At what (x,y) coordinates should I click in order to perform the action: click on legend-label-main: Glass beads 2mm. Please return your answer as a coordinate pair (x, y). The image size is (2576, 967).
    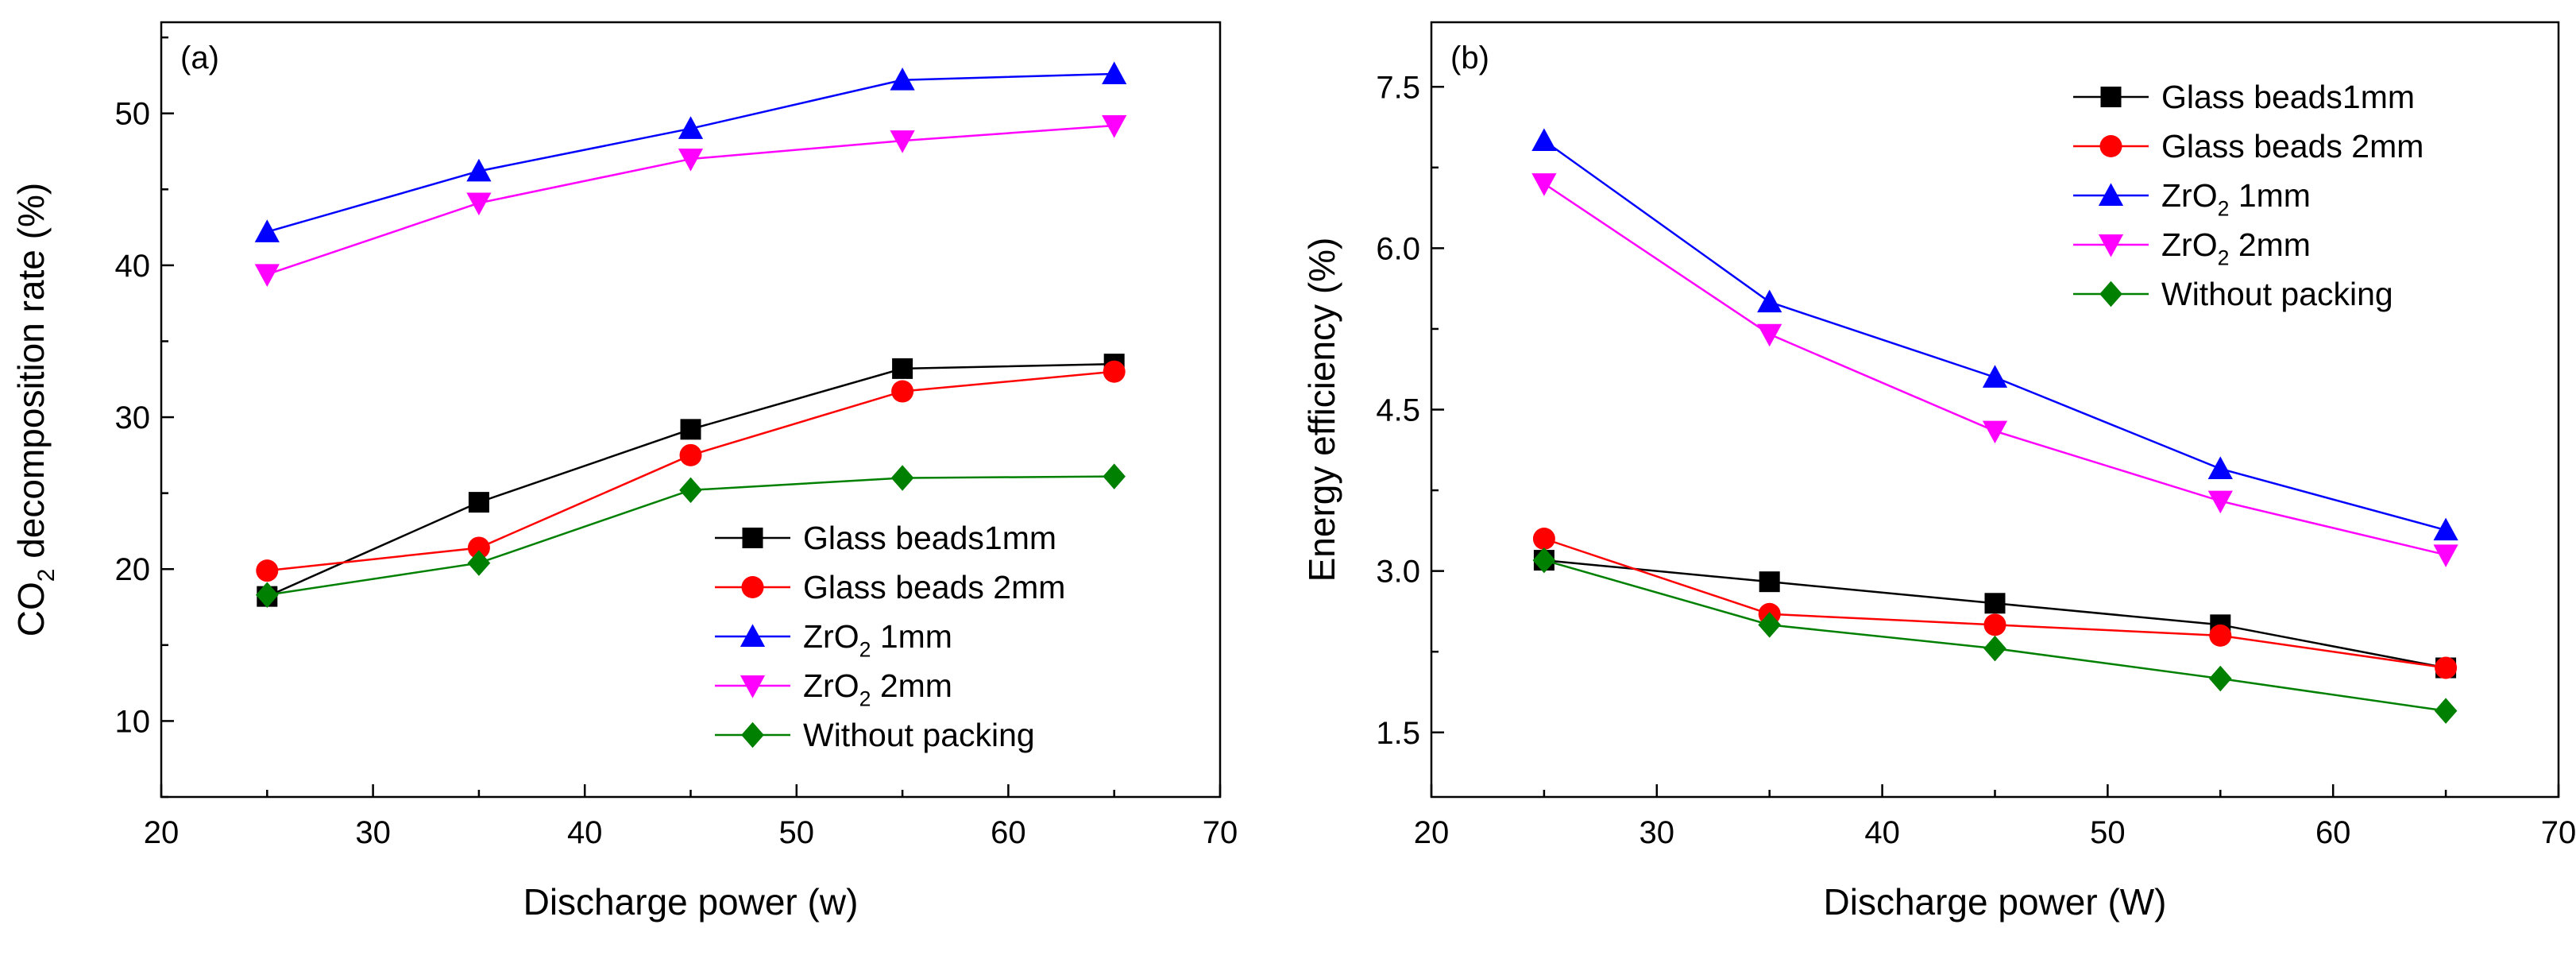
    Looking at the image, I should click on (934, 587).